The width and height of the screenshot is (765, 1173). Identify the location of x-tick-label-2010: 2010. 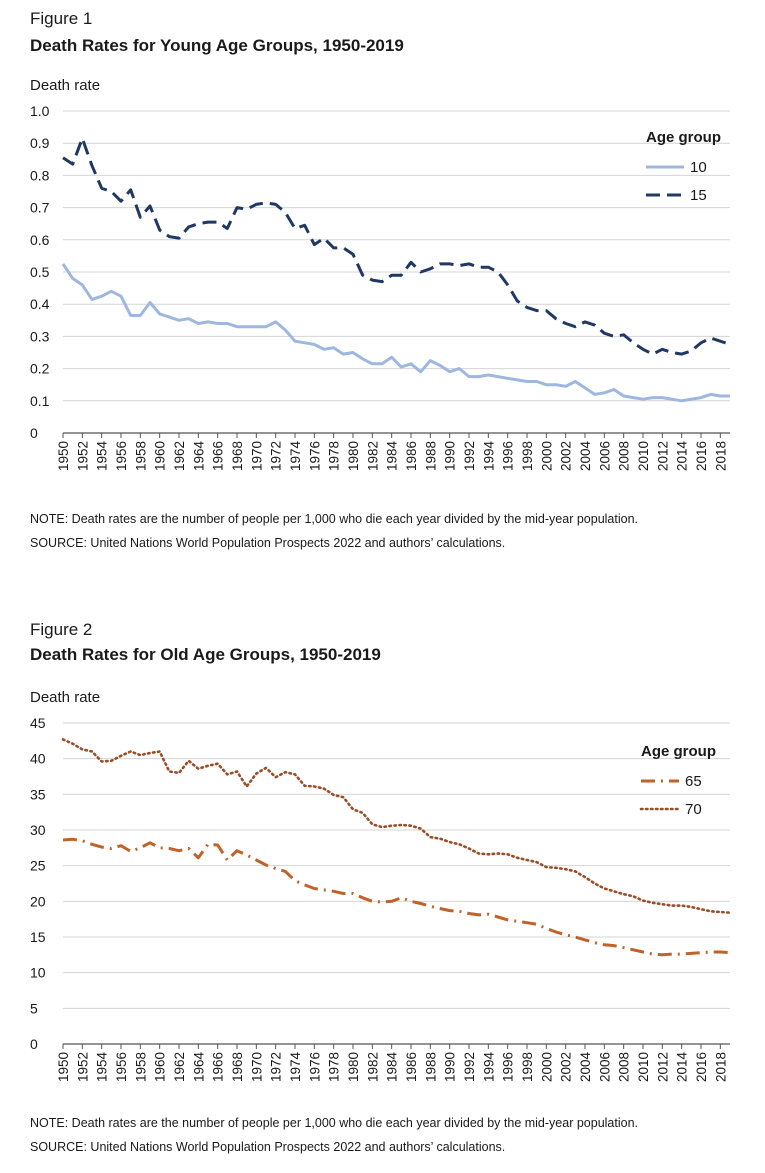
(643, 1067).